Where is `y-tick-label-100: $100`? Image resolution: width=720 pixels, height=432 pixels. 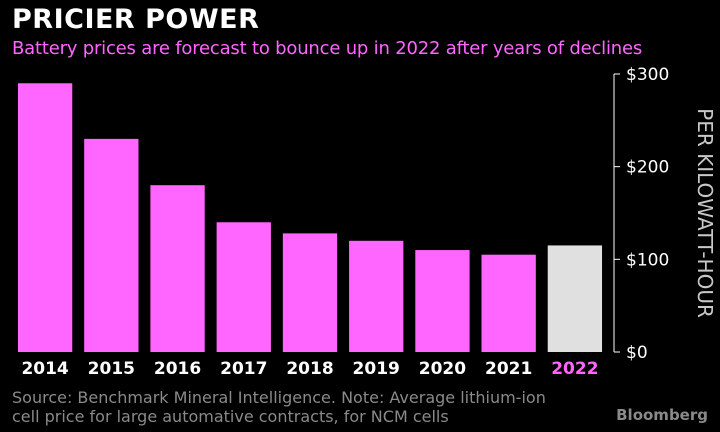
y-tick-label-100: $100 is located at coordinates (647, 260).